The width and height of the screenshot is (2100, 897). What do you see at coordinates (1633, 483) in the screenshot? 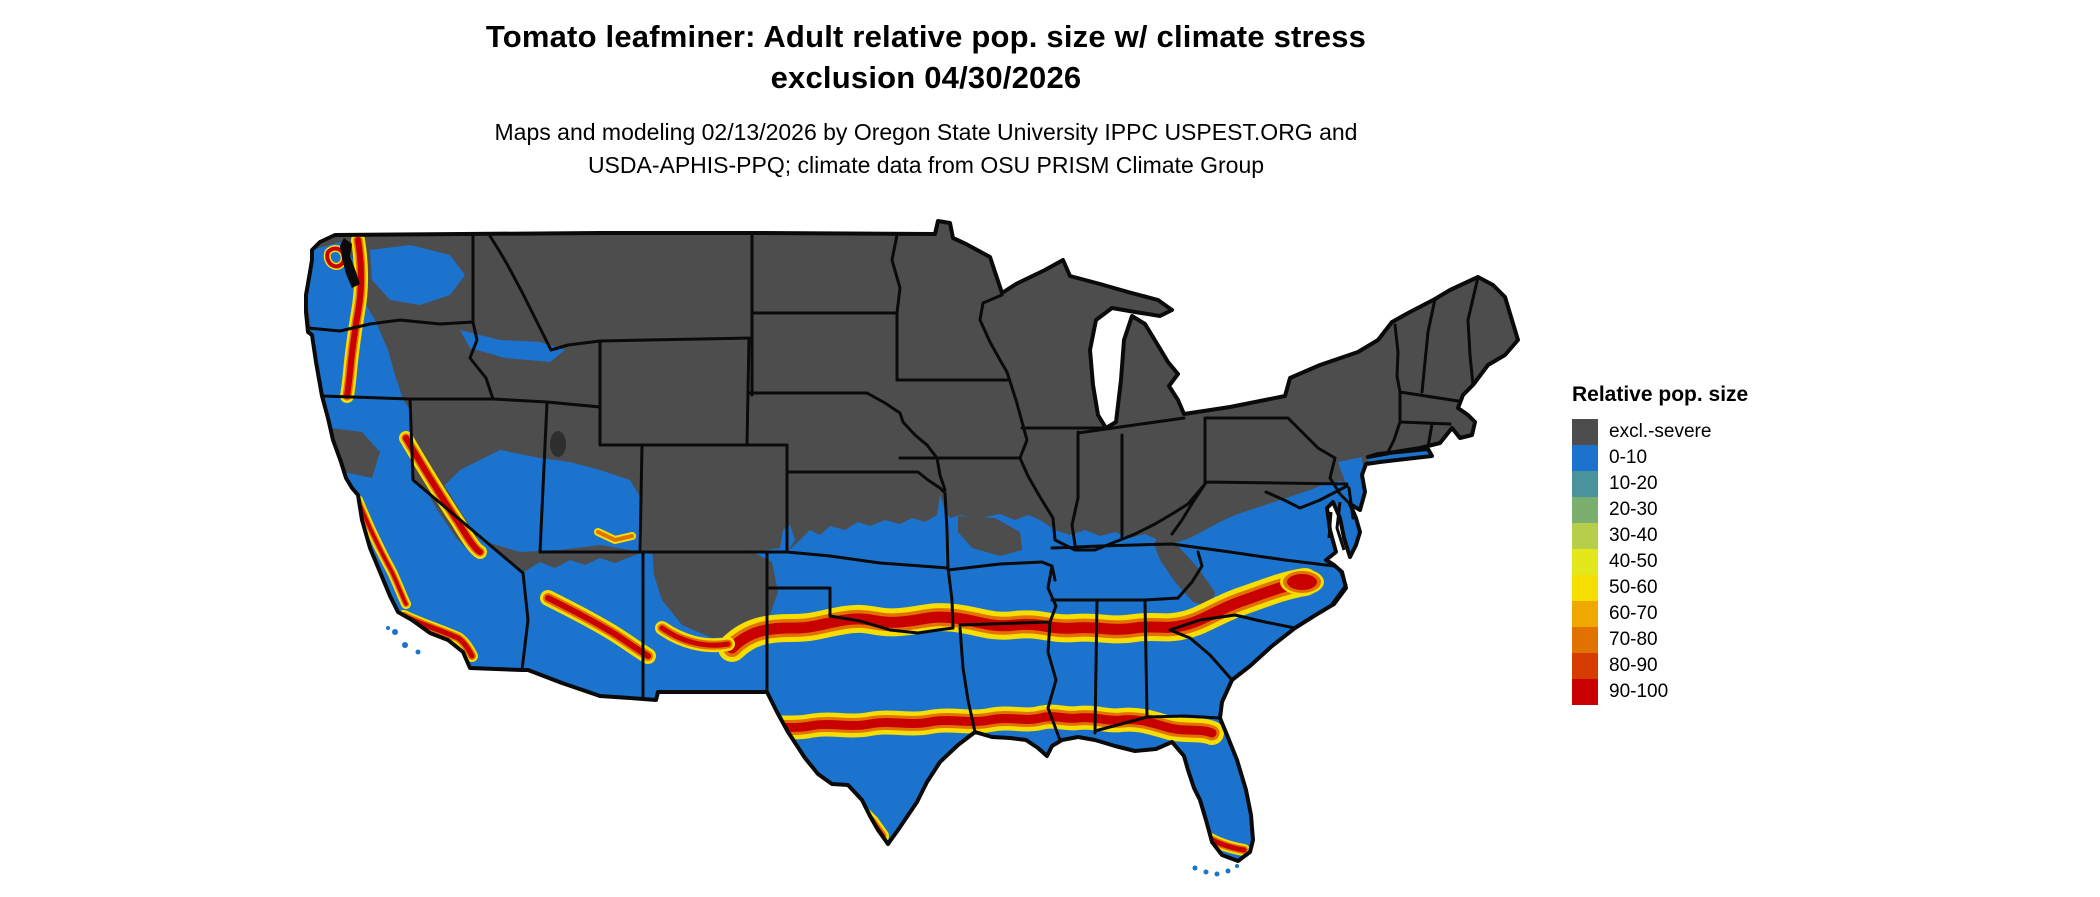
I see `legend-label: 10-20` at bounding box center [1633, 483].